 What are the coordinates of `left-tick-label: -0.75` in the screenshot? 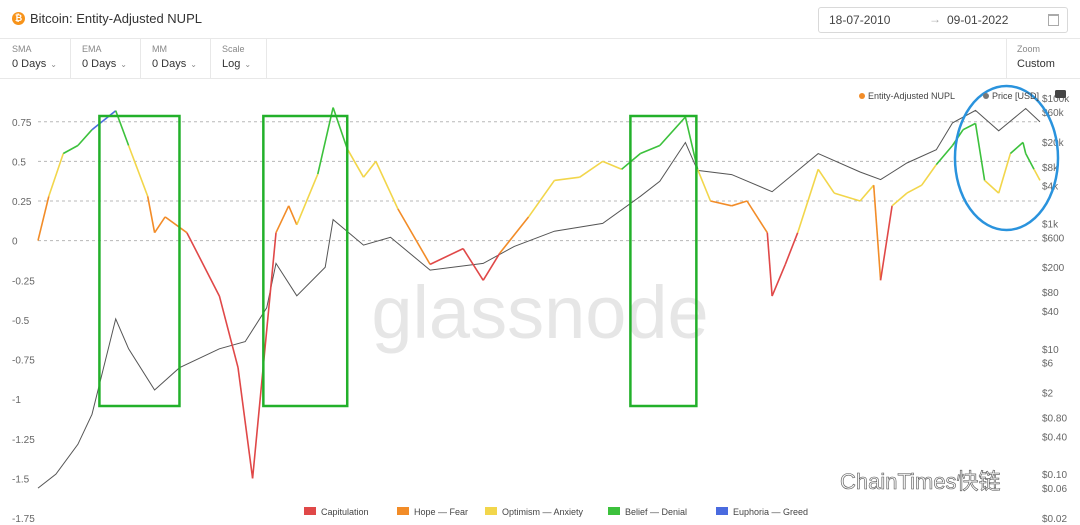 It's located at (23, 361).